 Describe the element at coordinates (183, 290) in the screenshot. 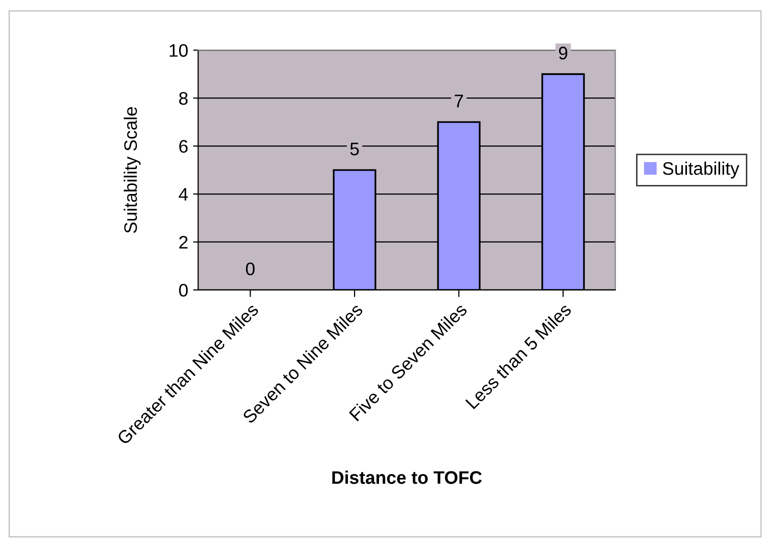

I see `y-tick-label: 0` at that location.